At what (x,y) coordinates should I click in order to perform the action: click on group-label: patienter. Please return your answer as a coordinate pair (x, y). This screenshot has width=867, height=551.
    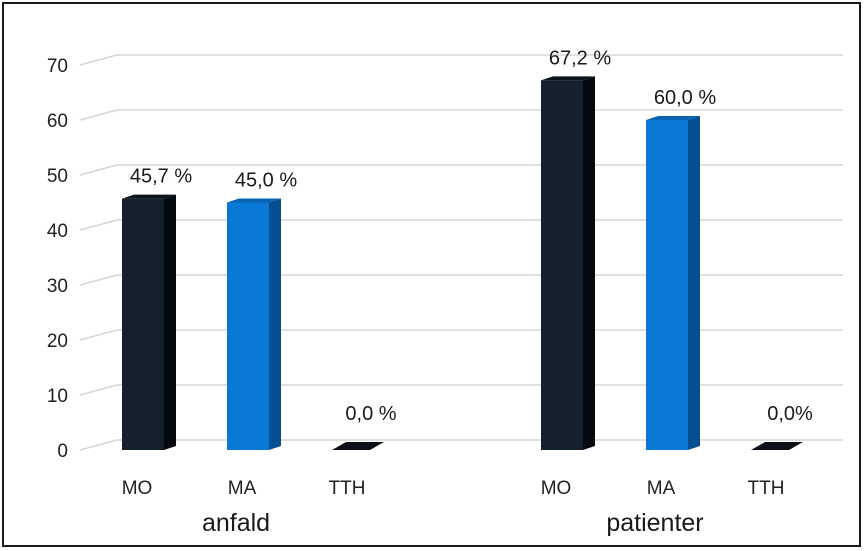
    Looking at the image, I should click on (654, 523).